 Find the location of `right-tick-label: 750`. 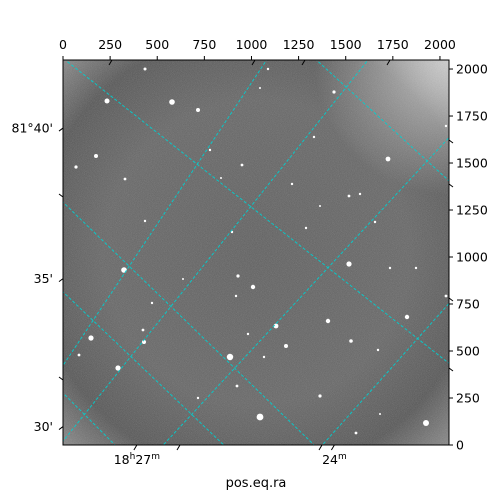

right-tick-label: 750 is located at coordinates (468, 304).